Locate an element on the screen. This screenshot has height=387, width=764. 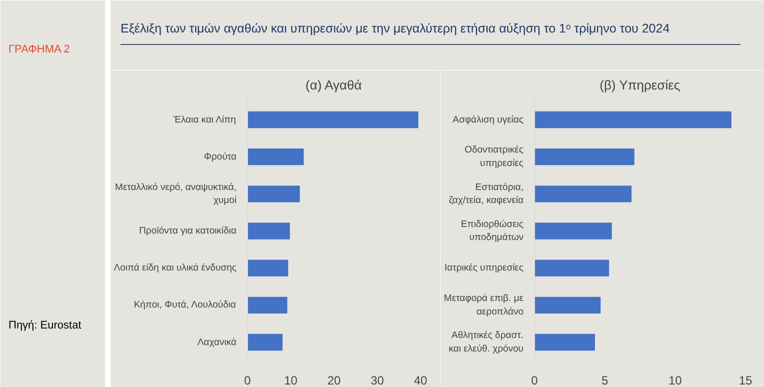
y-tick-label: Κήποι, Φυτά, Λουλούδια is located at coordinates (185, 305).